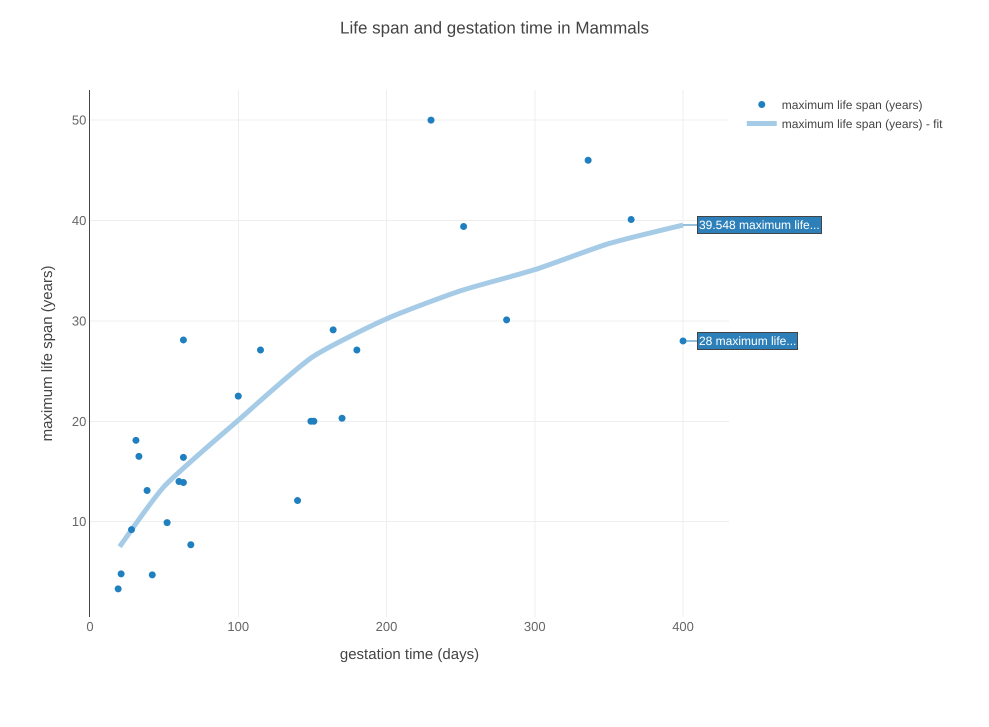  What do you see at coordinates (863, 124) in the screenshot?
I see `legend-label: maximum life span (years) - fit` at bounding box center [863, 124].